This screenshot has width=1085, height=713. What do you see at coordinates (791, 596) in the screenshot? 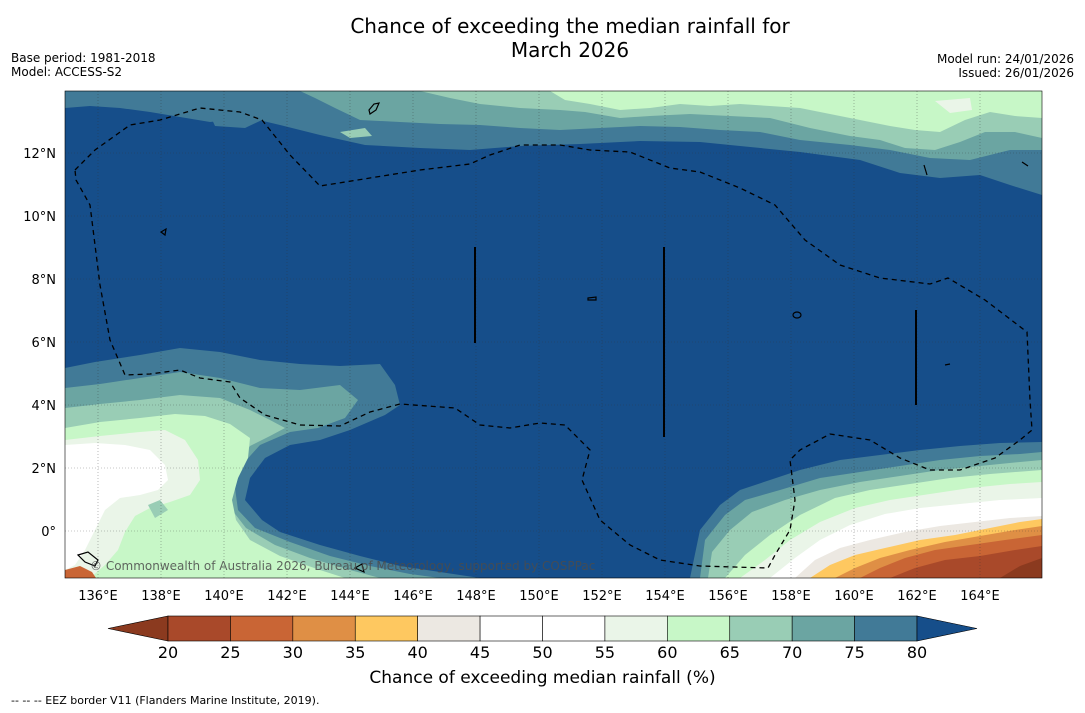
I see `x-tick-158e: 158°E` at bounding box center [791, 596].